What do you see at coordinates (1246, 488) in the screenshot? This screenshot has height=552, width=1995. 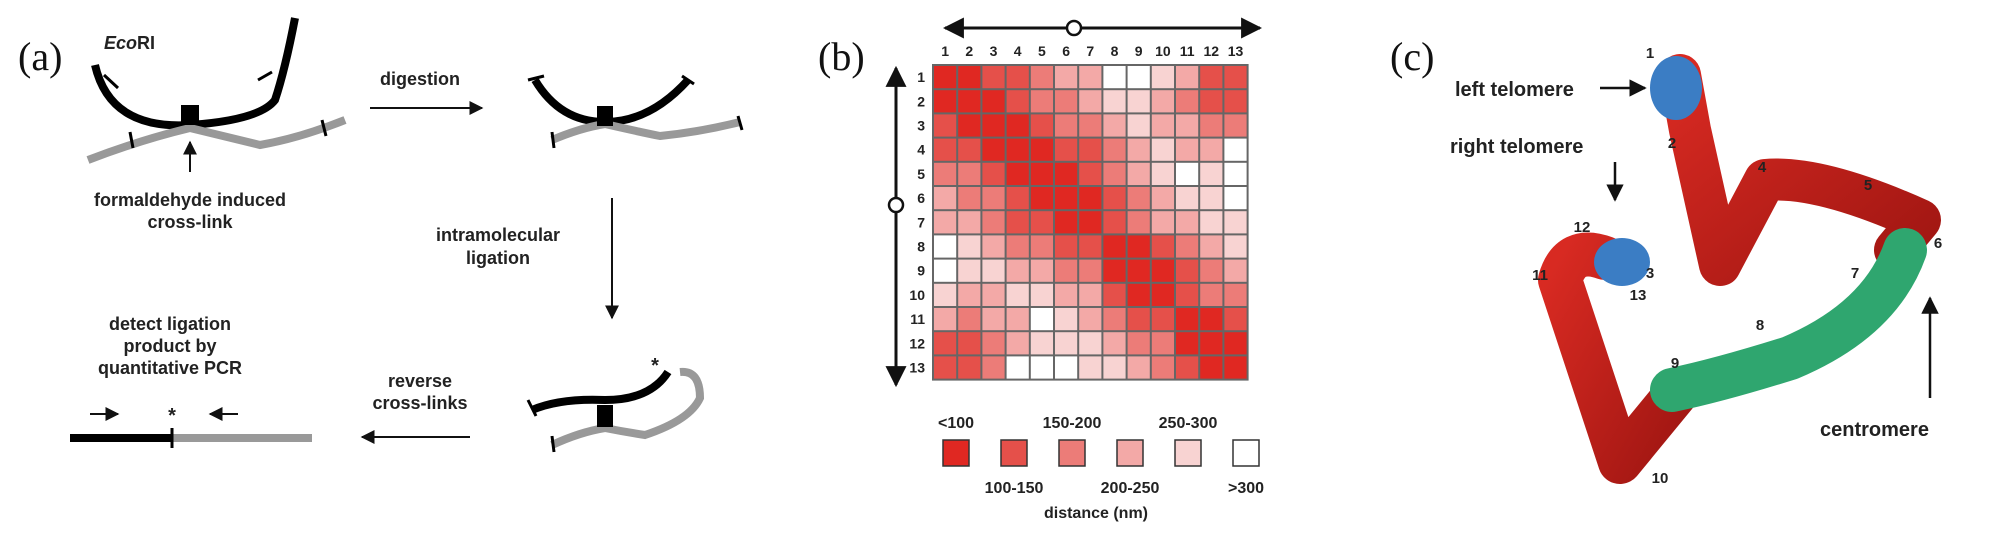 I see `legend-label: >300` at bounding box center [1246, 488].